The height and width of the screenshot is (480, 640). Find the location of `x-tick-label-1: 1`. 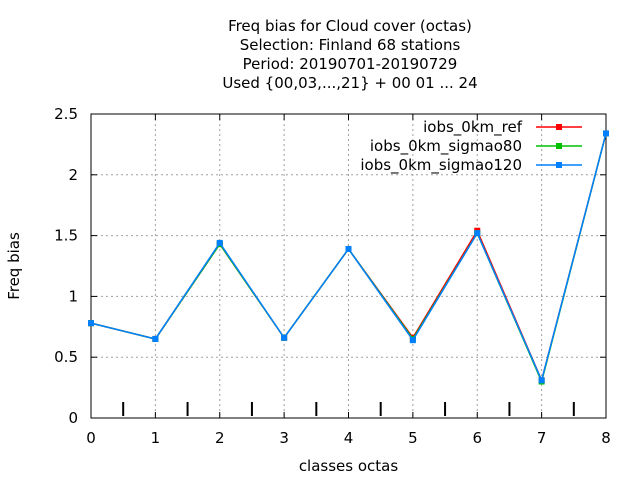

x-tick-label-1: 1 is located at coordinates (156, 438).